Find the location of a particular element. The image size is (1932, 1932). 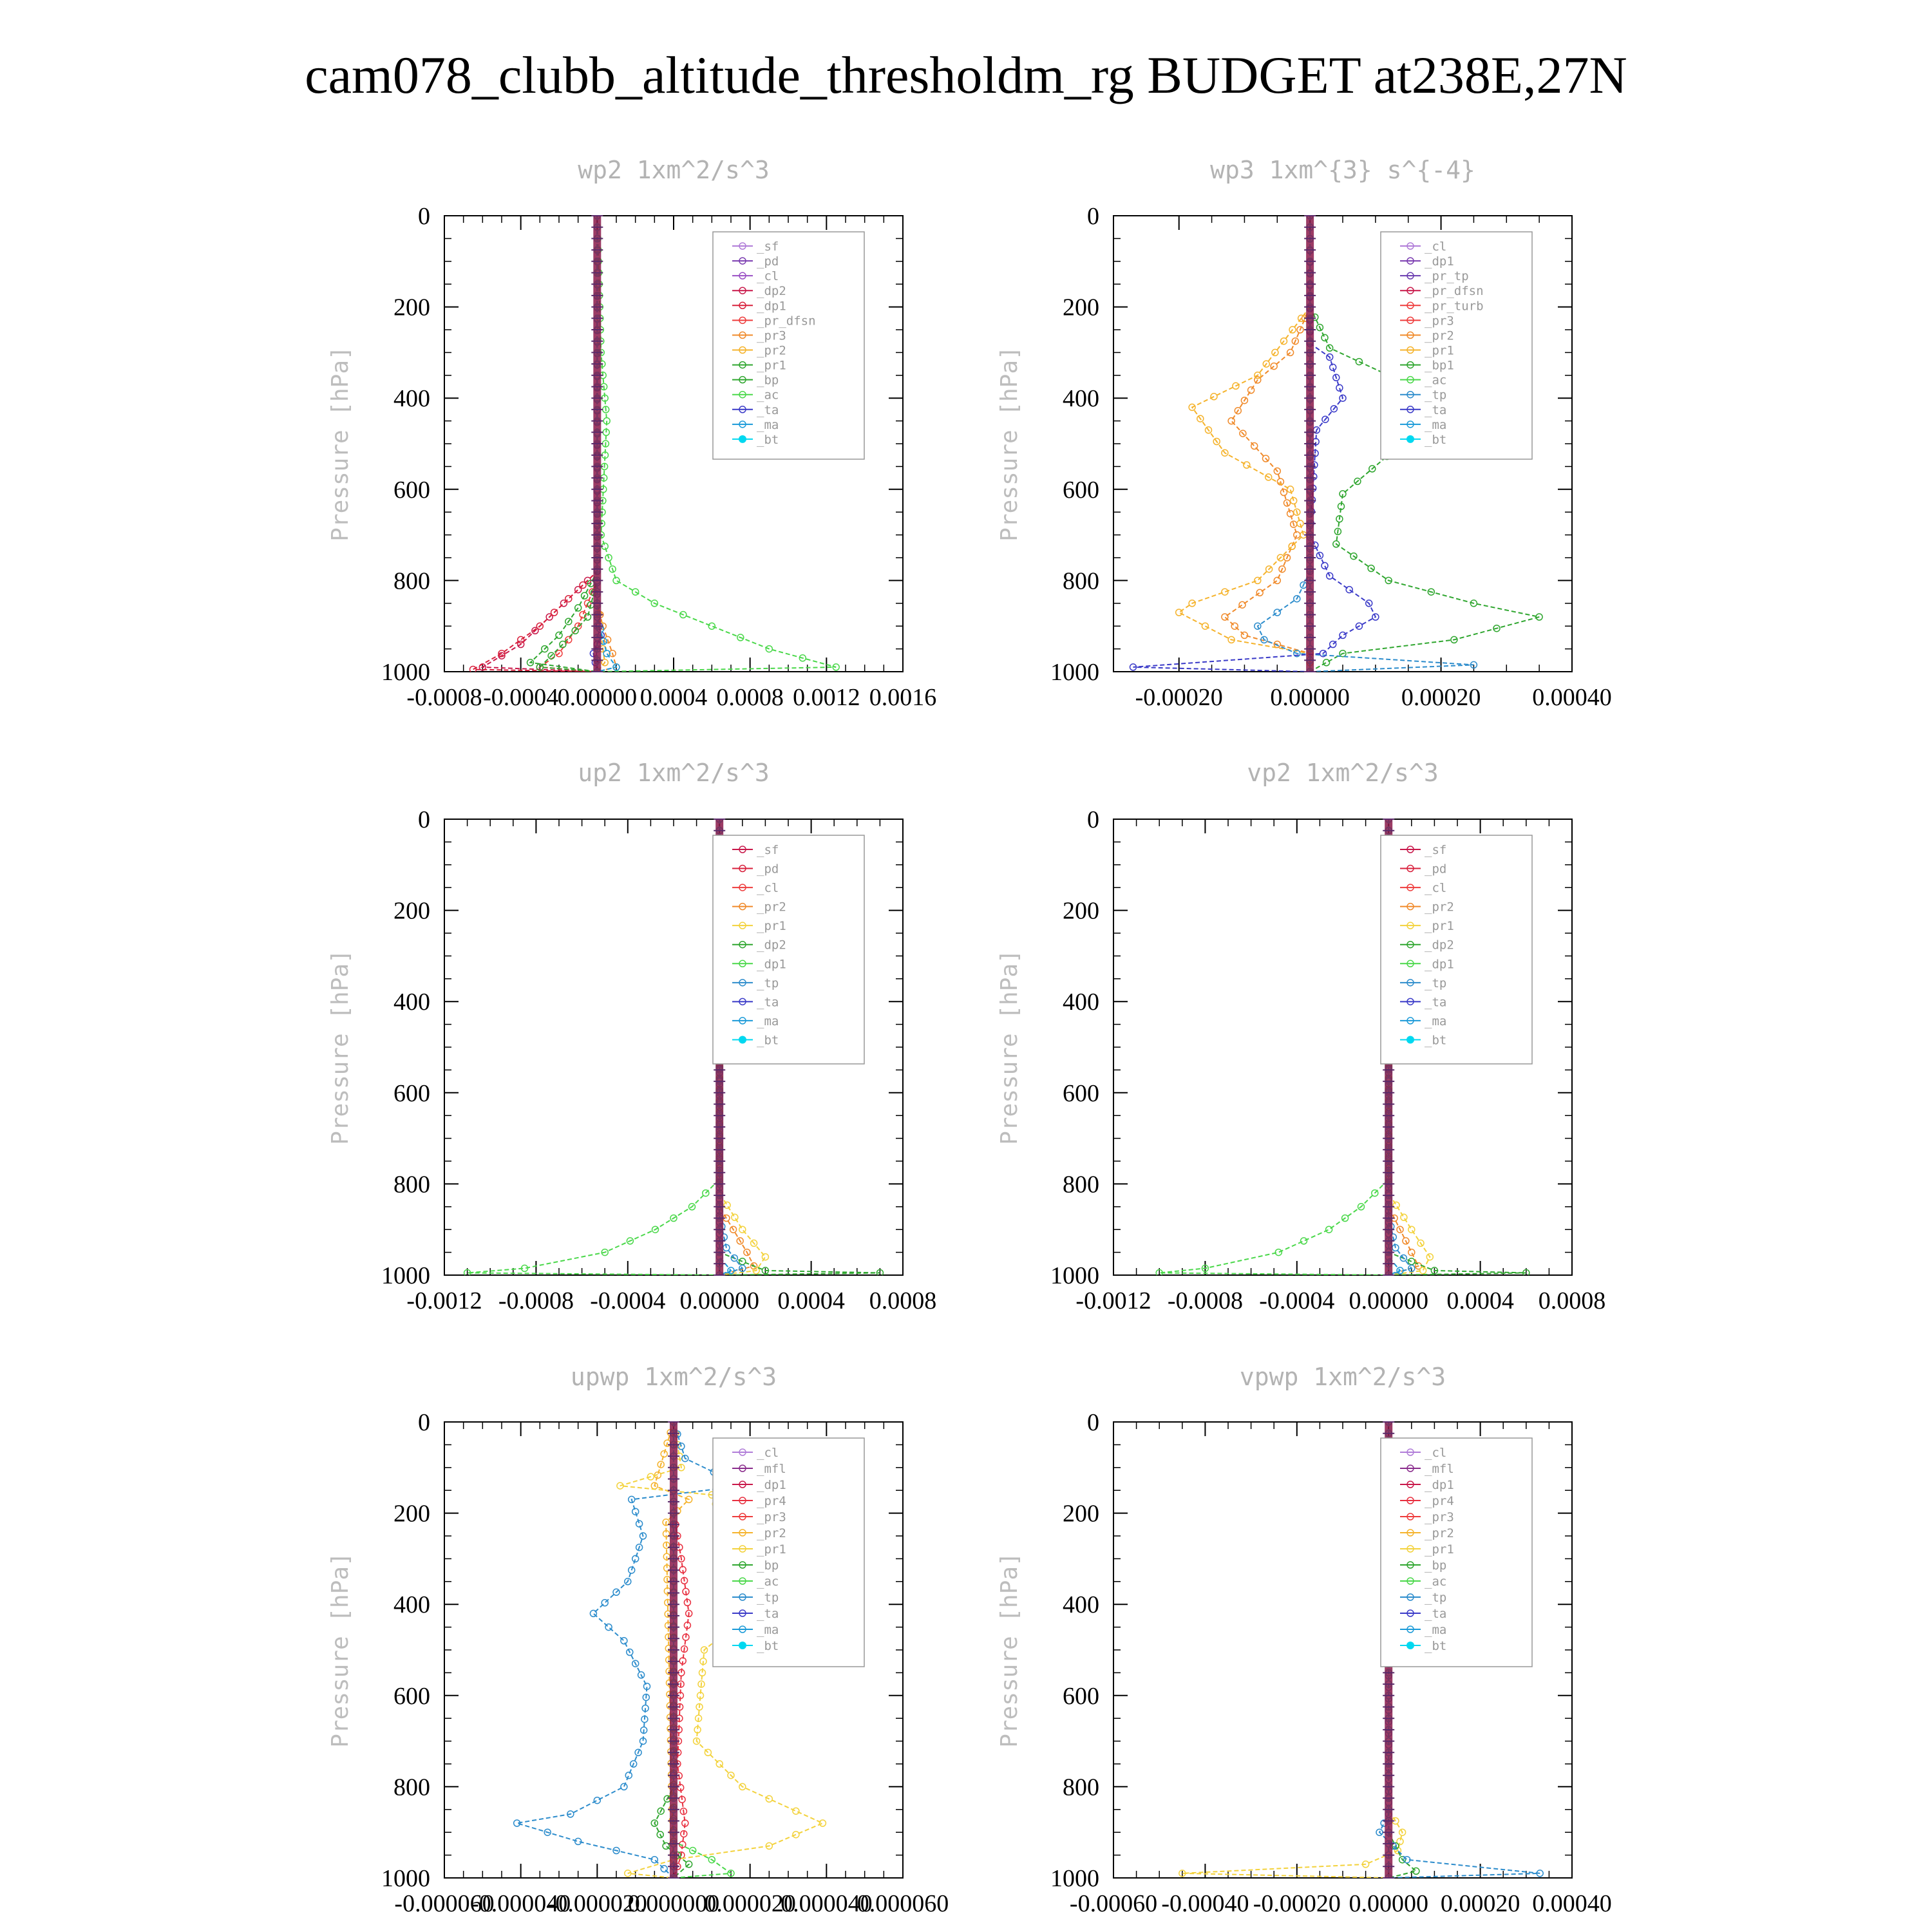

series-line_pr1 is located at coordinates (722, 1650).